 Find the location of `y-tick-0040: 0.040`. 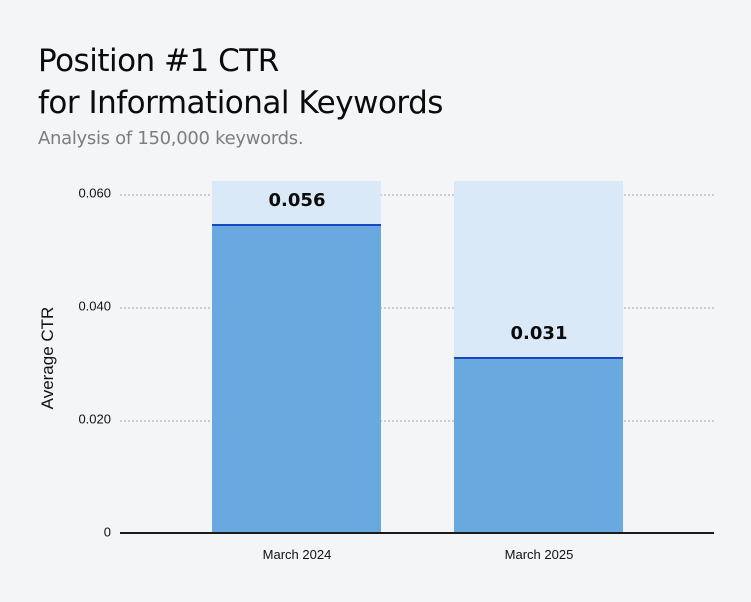

y-tick-0040: 0.040 is located at coordinates (94, 306).